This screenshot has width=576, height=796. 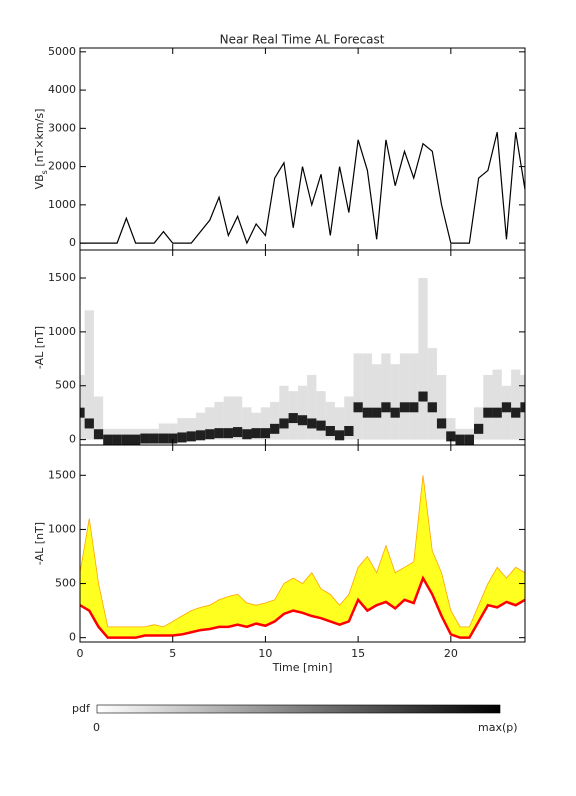 I want to click on colorbar-min: 0, so click(x=96, y=727).